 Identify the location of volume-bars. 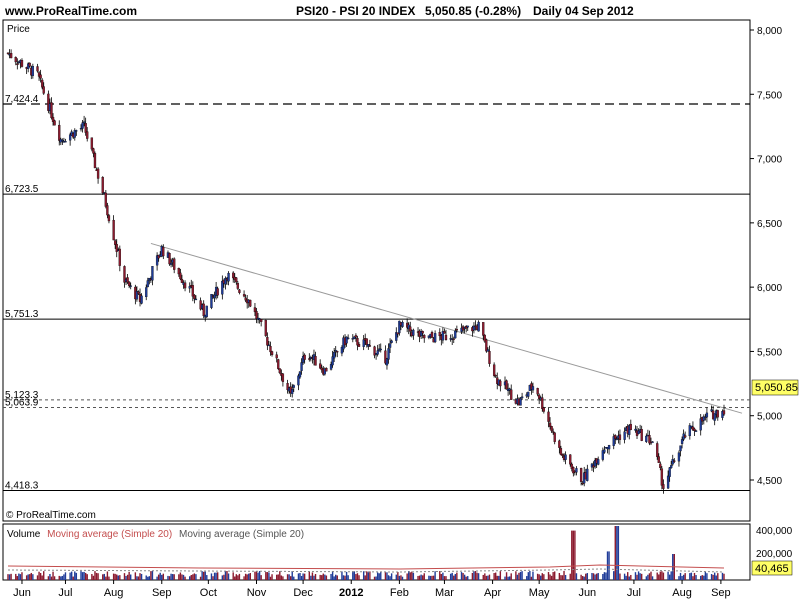
(366, 553).